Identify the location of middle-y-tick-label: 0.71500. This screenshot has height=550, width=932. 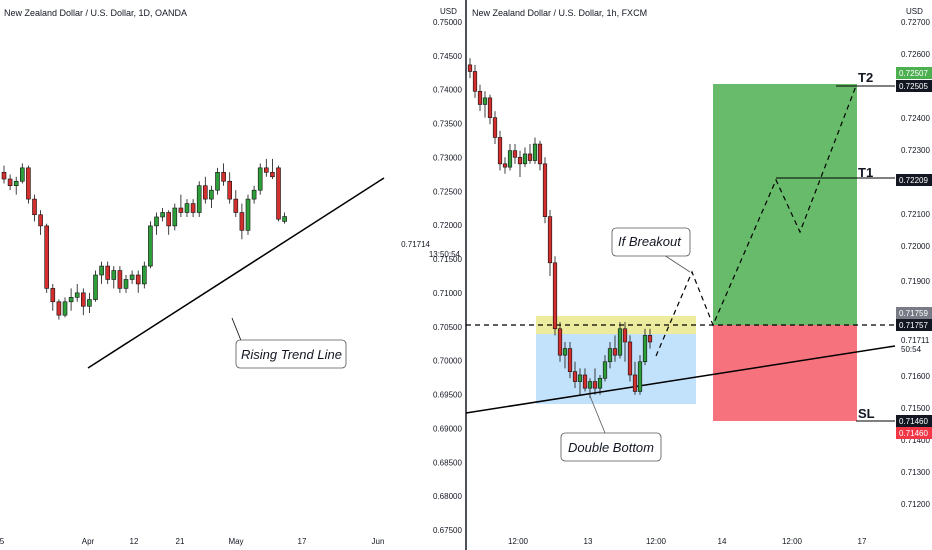
(447, 259).